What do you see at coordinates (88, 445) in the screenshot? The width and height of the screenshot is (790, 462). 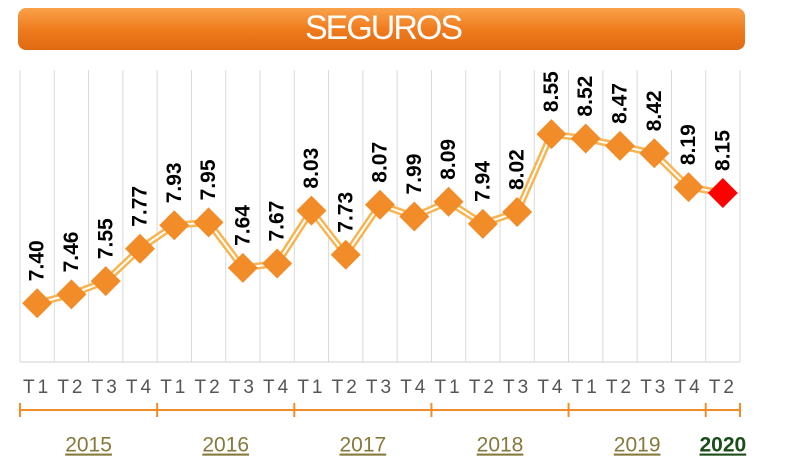 I see `year-label: 2015` at bounding box center [88, 445].